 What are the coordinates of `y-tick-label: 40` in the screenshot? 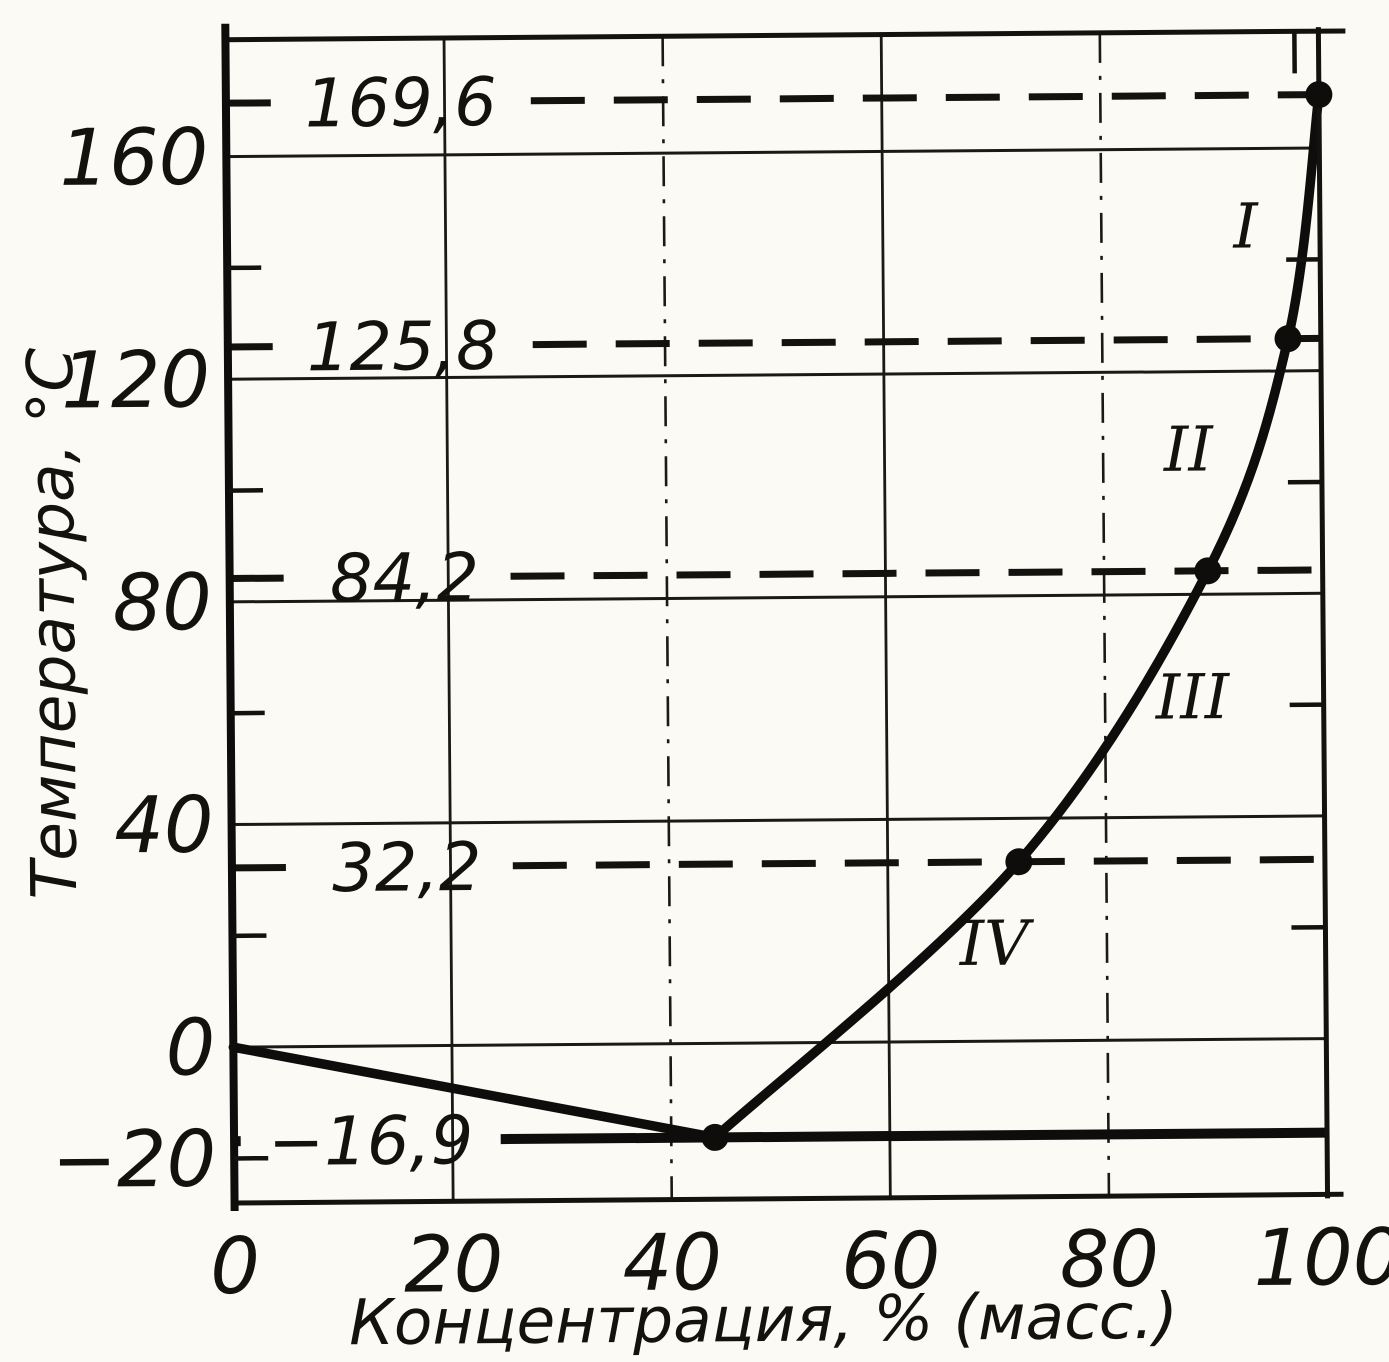 It's located at (164, 826).